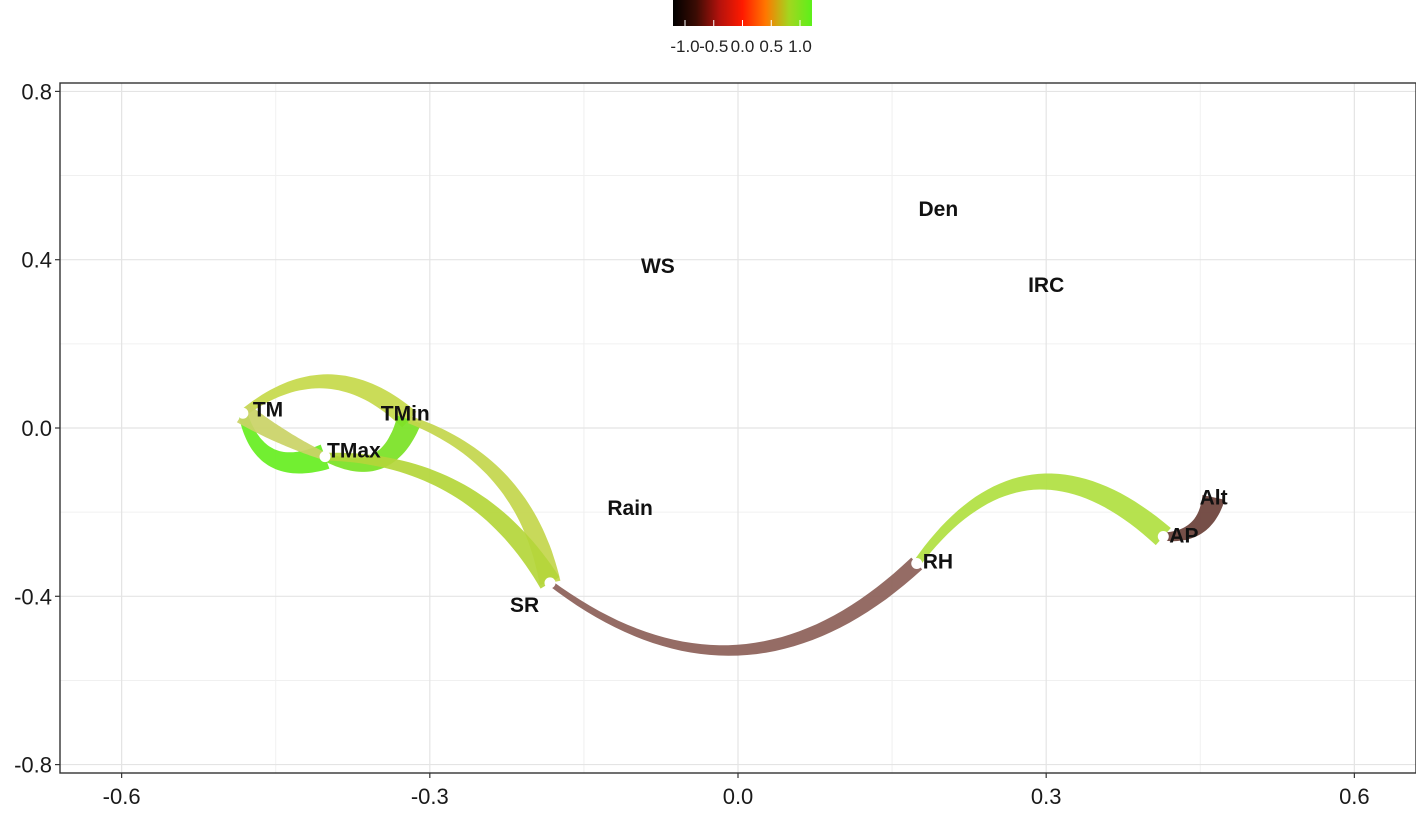 The image size is (1416, 816). I want to click on node-label-sr: SR, so click(524, 605).